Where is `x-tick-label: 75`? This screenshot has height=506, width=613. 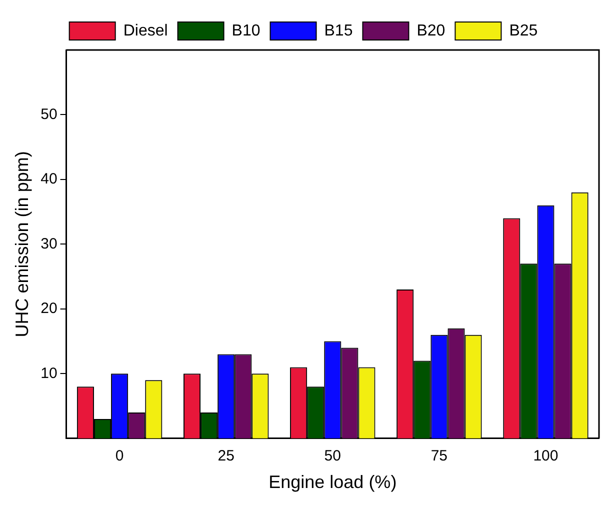
x-tick-label: 75 is located at coordinates (439, 456).